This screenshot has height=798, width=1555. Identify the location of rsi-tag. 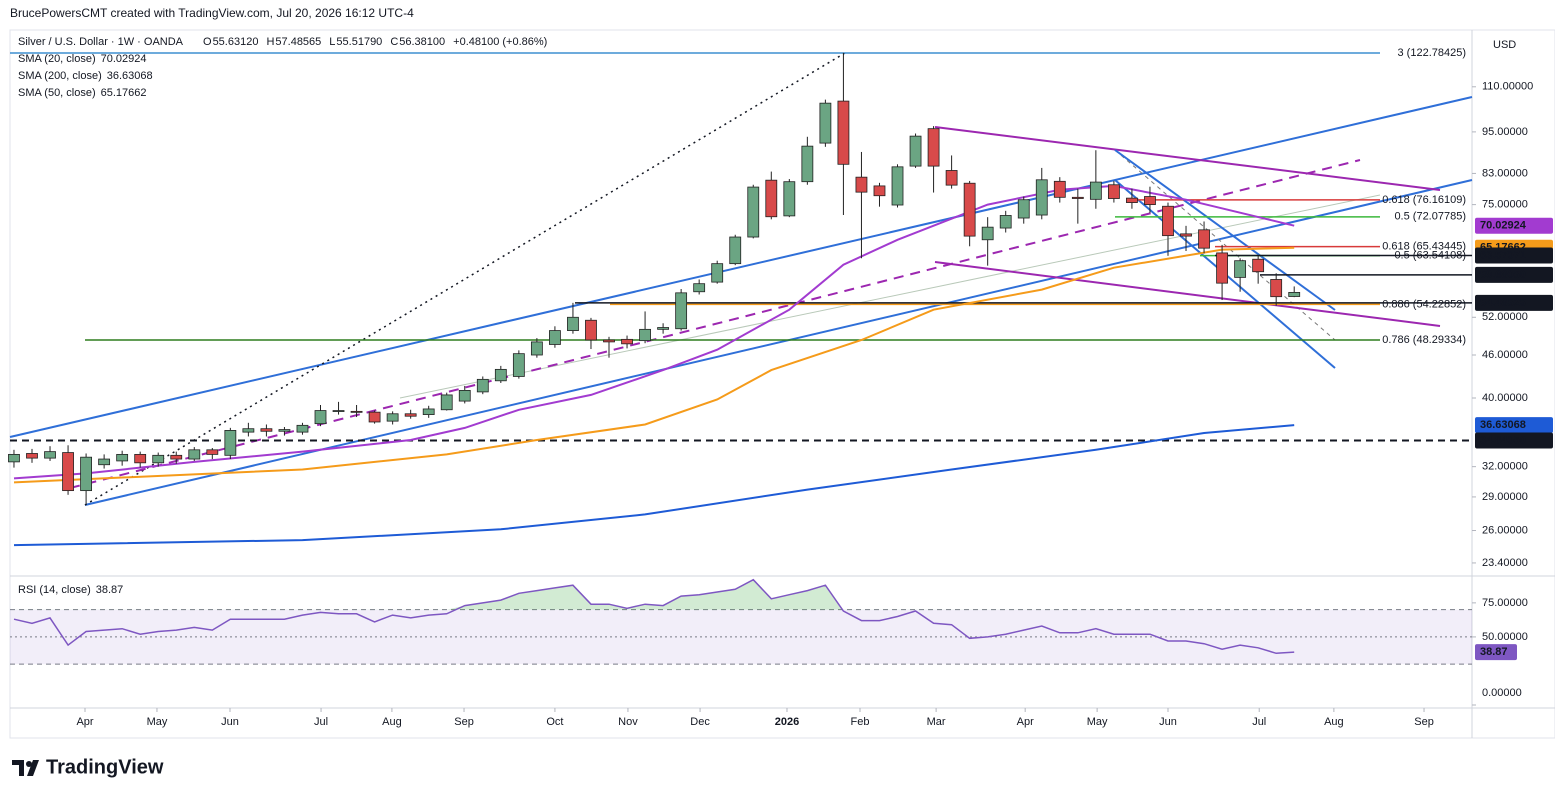
(1496, 652).